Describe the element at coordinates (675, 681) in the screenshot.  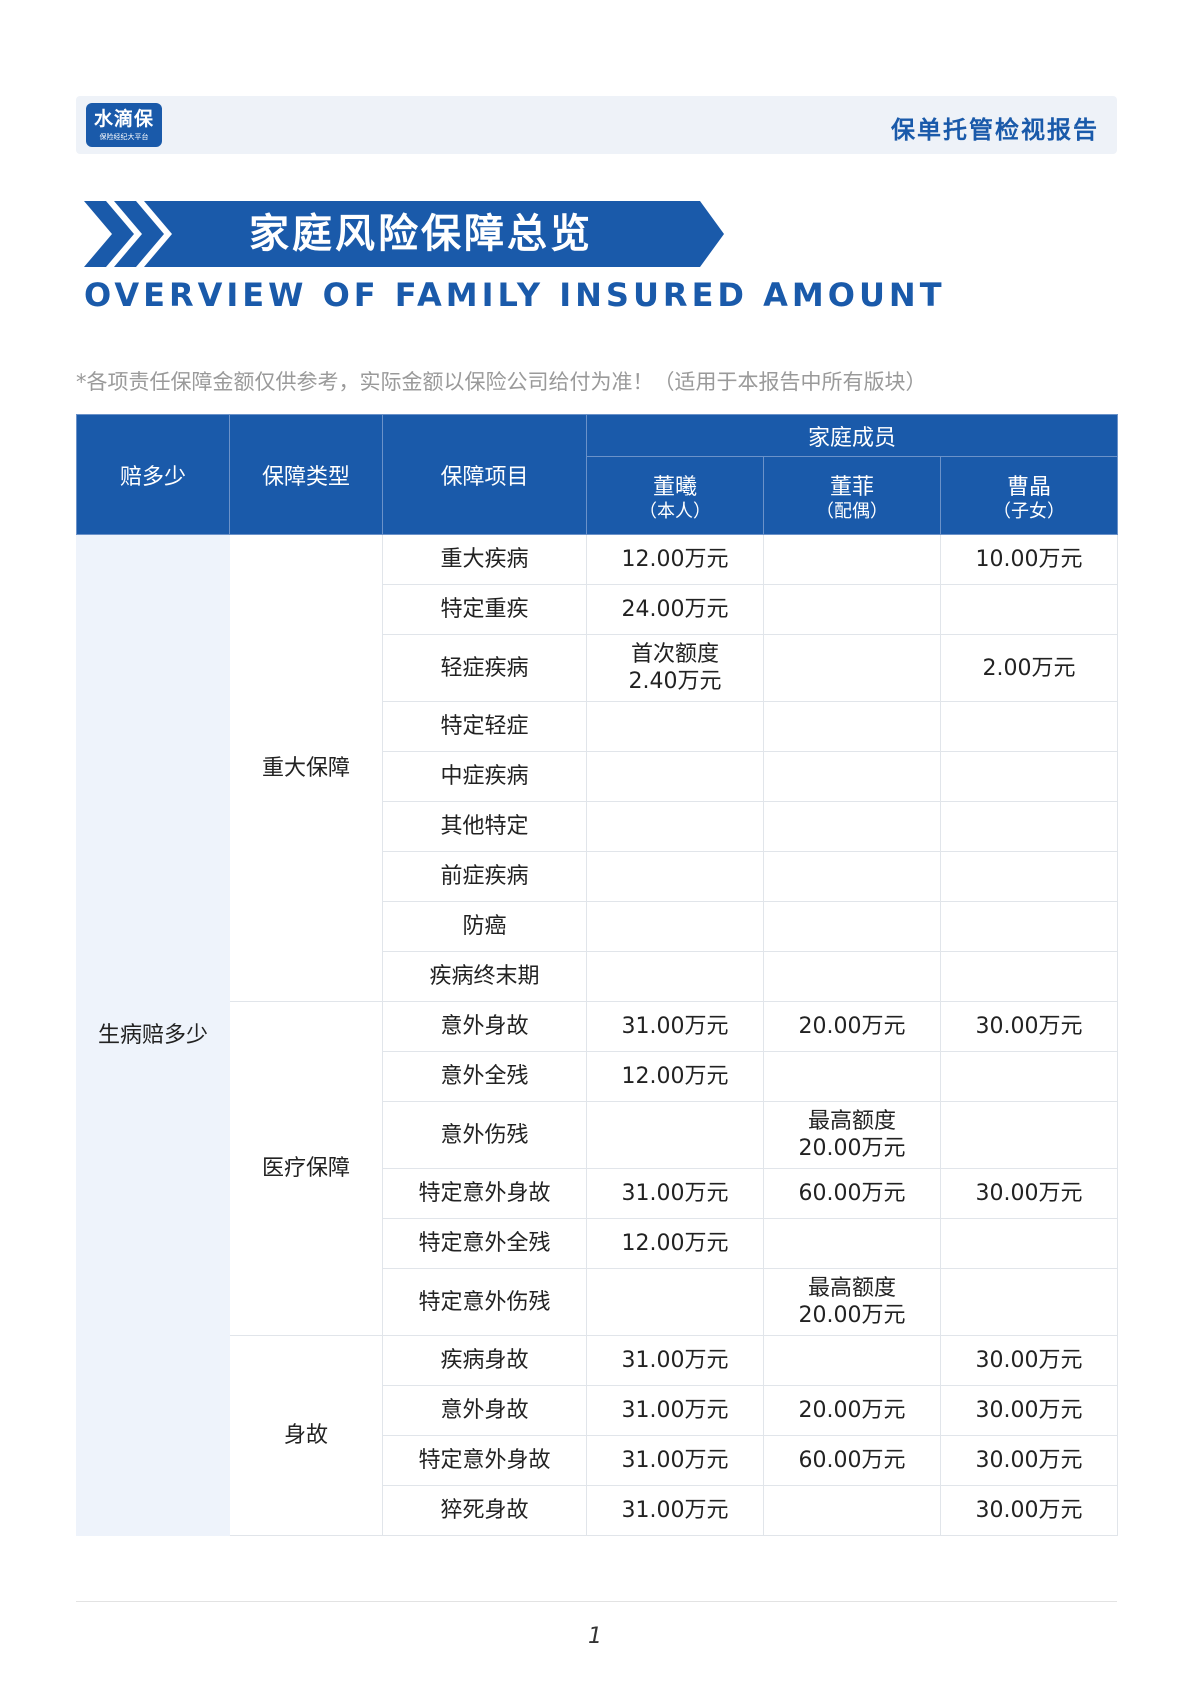
I see `value-line: 2.40万元` at that location.